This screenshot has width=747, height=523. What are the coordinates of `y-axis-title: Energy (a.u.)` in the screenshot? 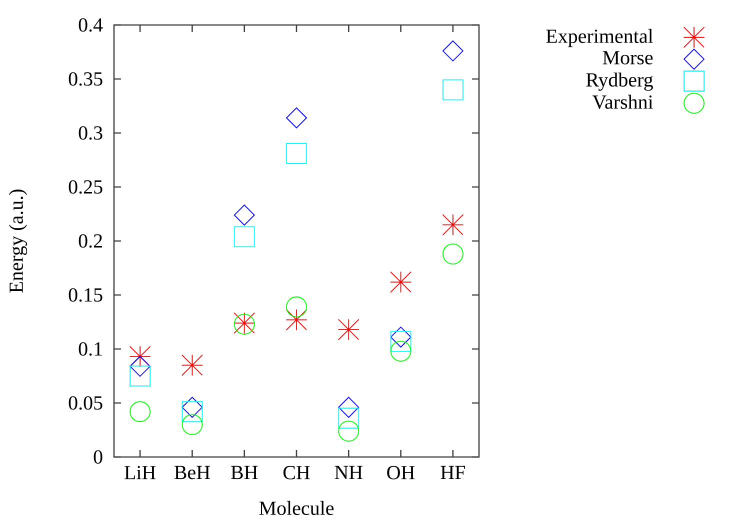 It's located at (18, 241).